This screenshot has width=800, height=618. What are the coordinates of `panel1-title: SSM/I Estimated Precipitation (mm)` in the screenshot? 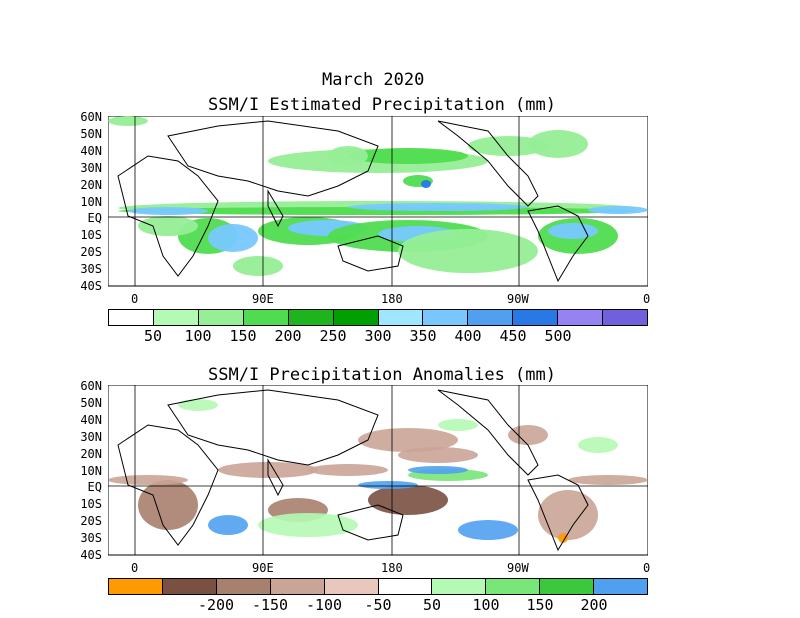 It's located at (382, 105).